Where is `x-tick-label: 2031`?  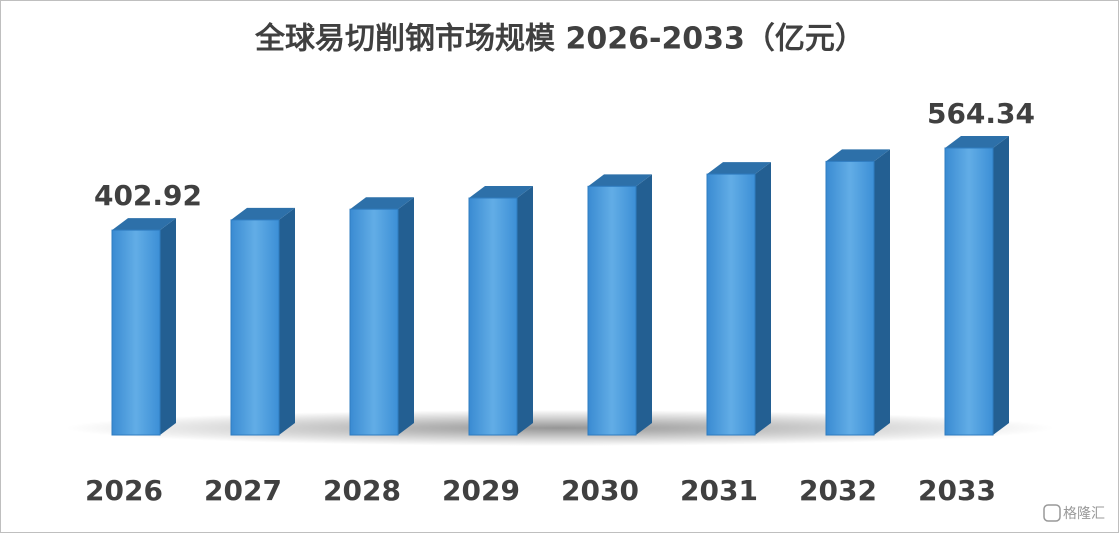
x-tick-label: 2031 is located at coordinates (719, 490).